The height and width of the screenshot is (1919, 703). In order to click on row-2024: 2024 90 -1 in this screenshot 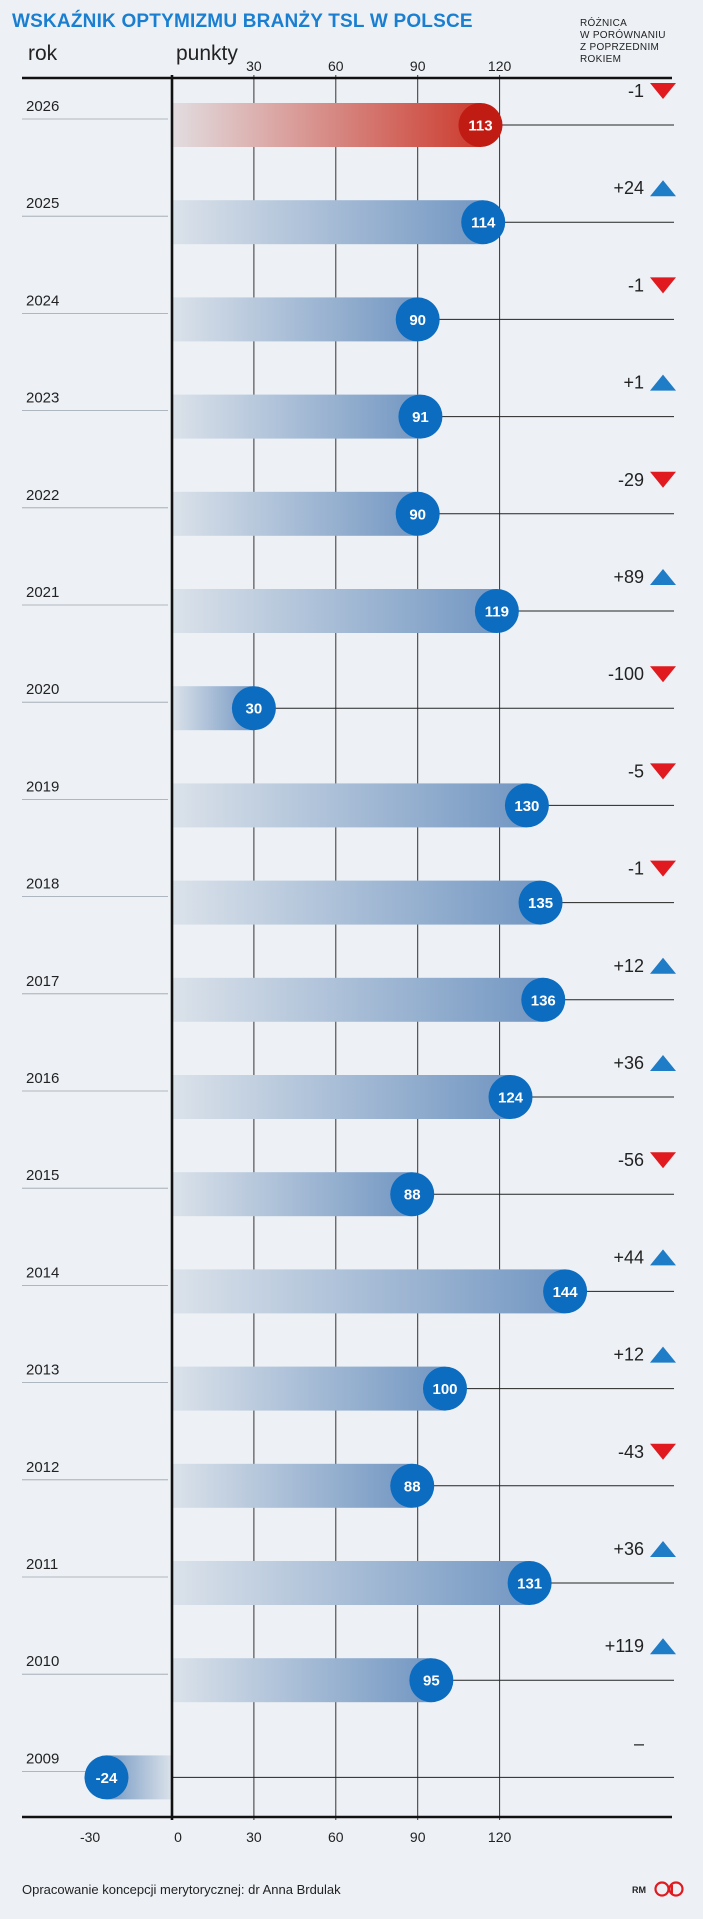, I will do `click(349, 308)`.